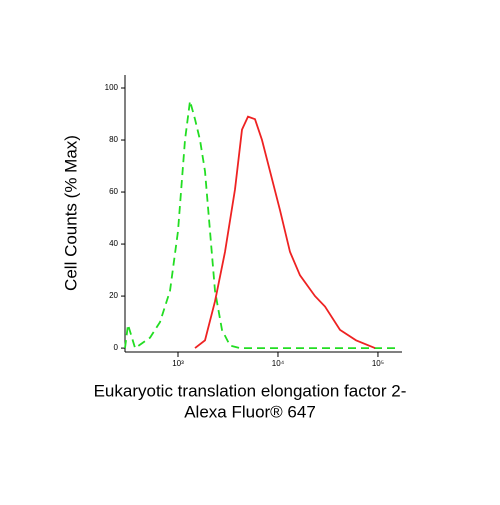  What do you see at coordinates (178, 363) in the screenshot?
I see `x-tick-label: 10³` at bounding box center [178, 363].